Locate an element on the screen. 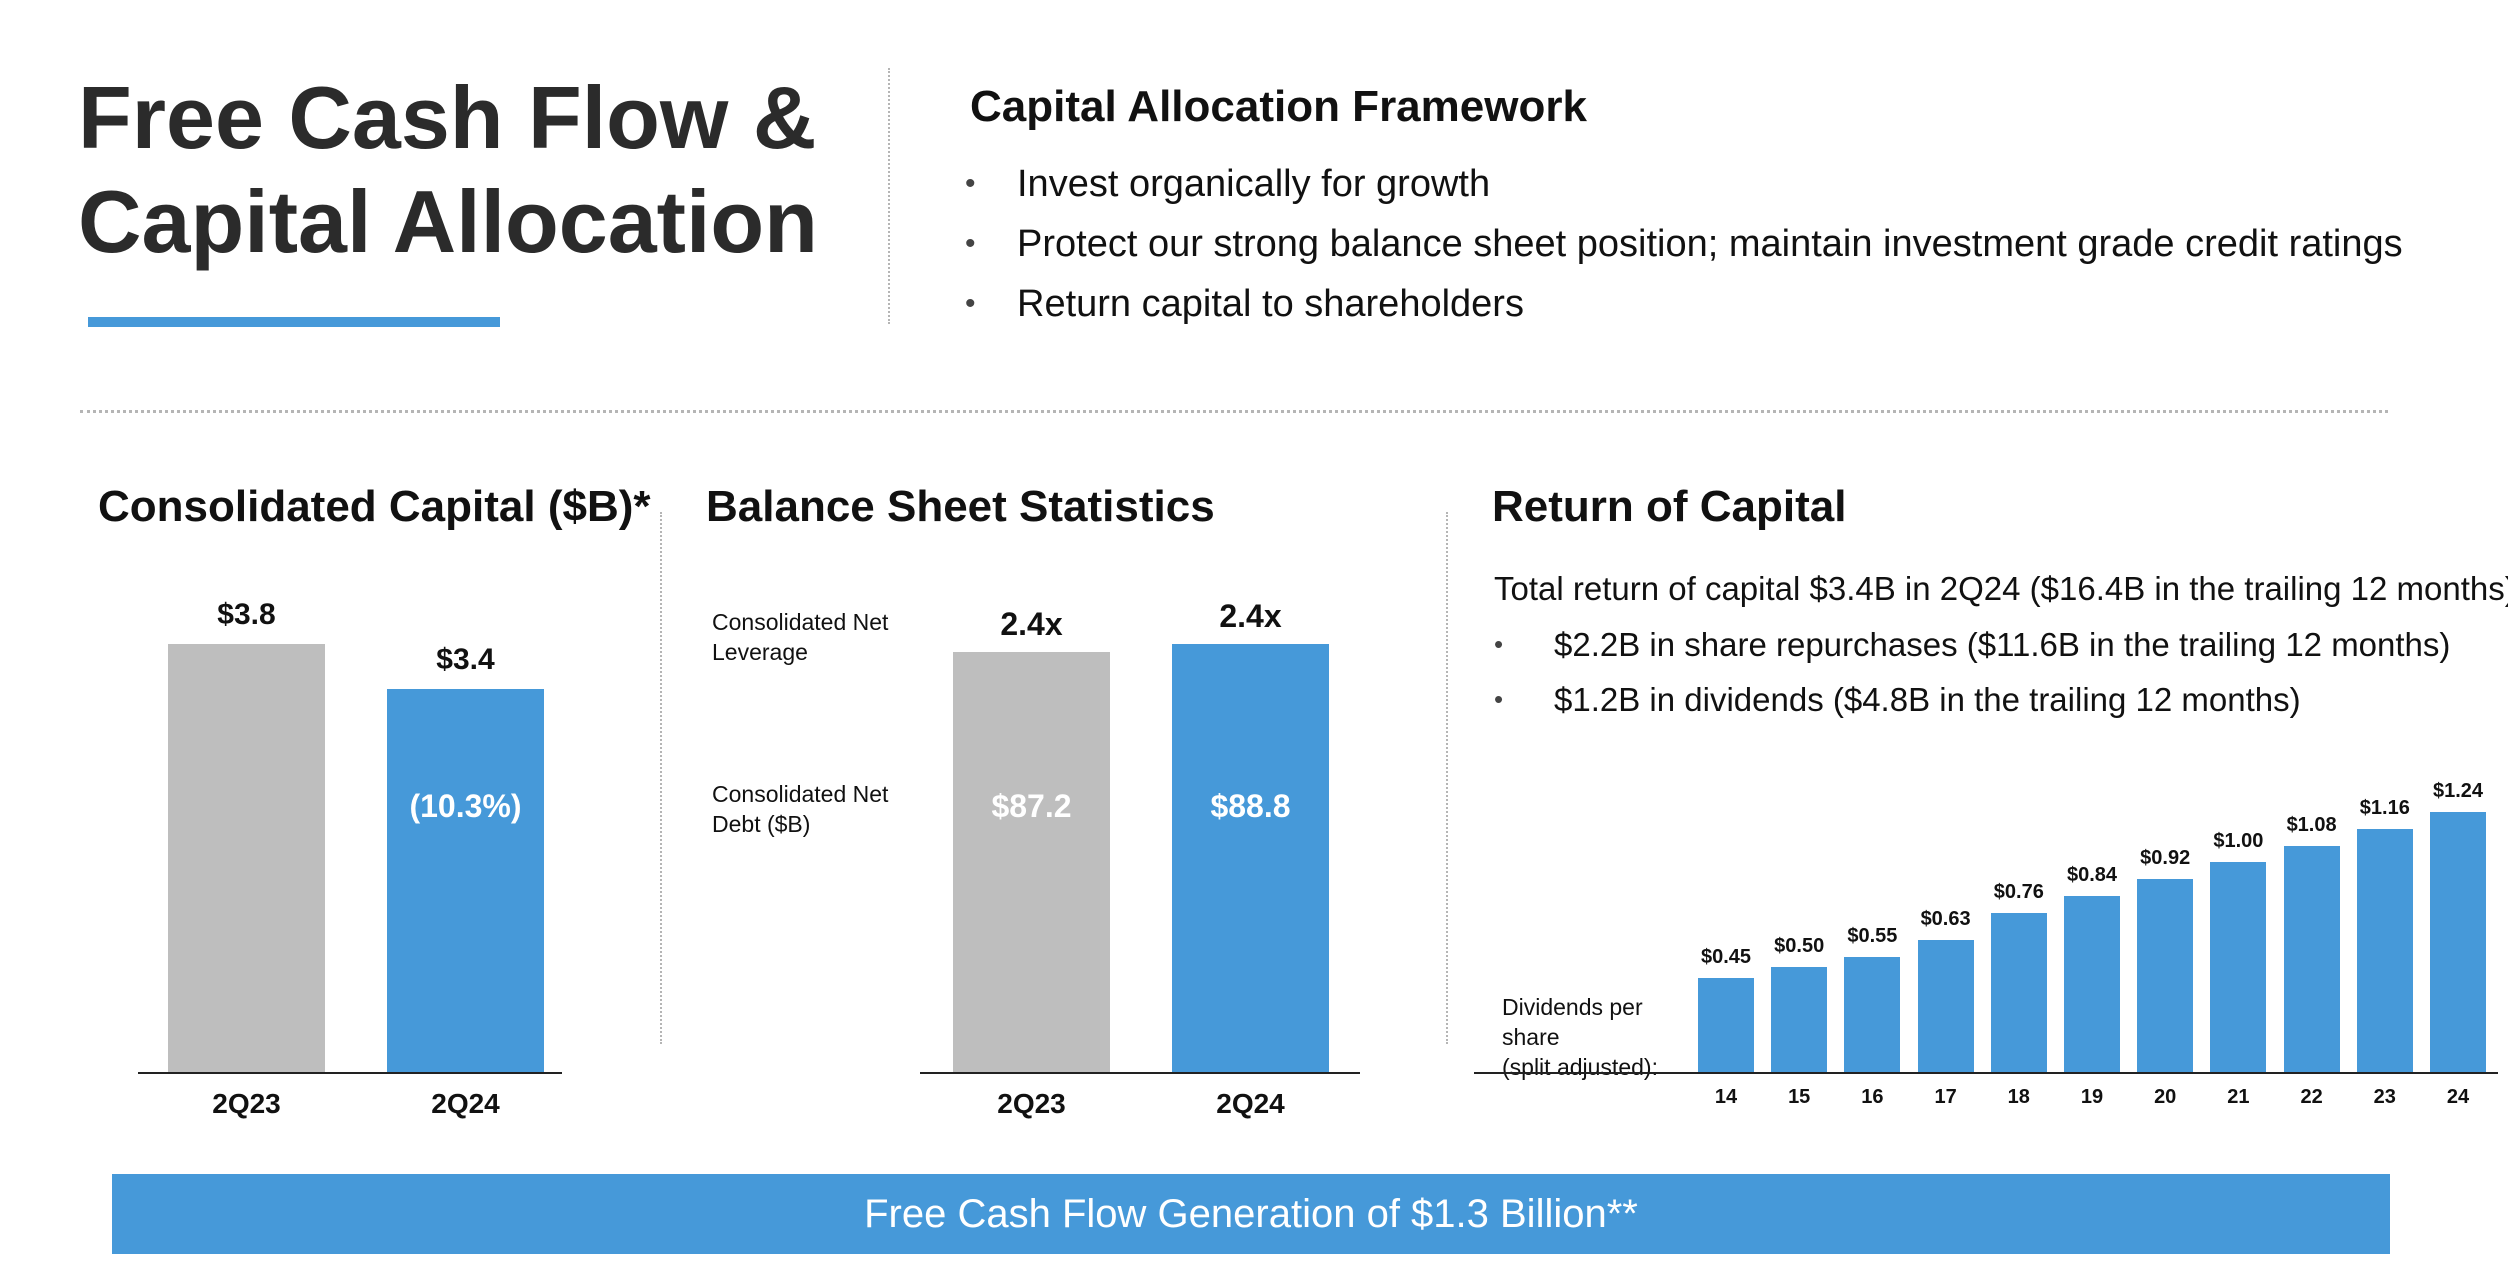 Image resolution: width=2508 pixels, height=1266 pixels. dividends-category-label: 18 is located at coordinates (2018, 1097).